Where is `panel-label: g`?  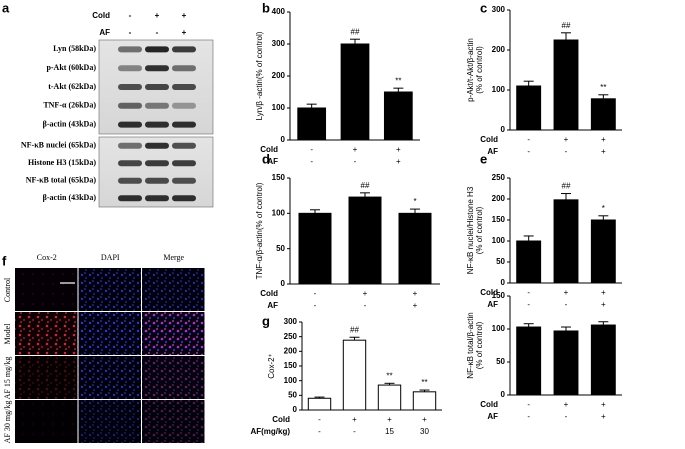 panel-label: g is located at coordinates (266, 320).